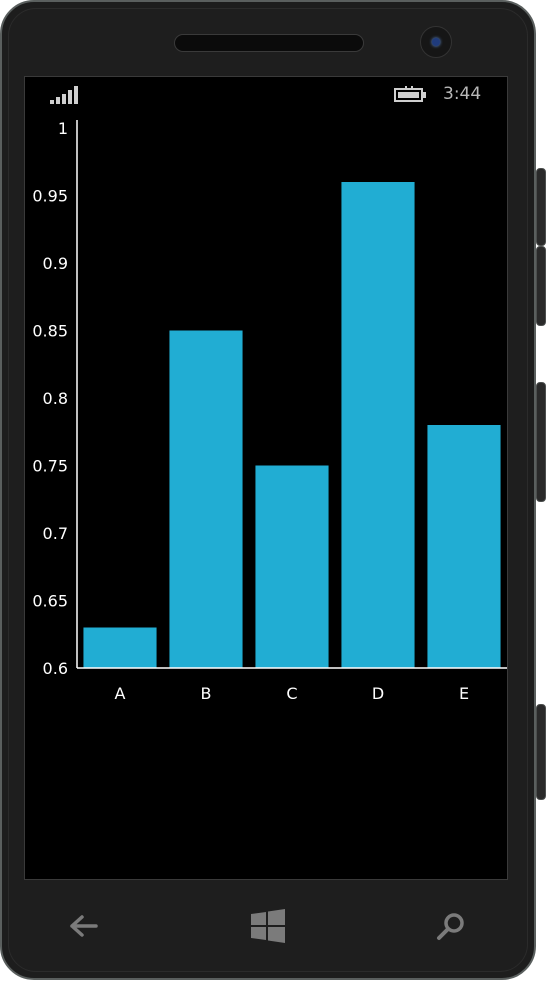 The image size is (546, 982). I want to click on x-tick-label: D, so click(378, 693).